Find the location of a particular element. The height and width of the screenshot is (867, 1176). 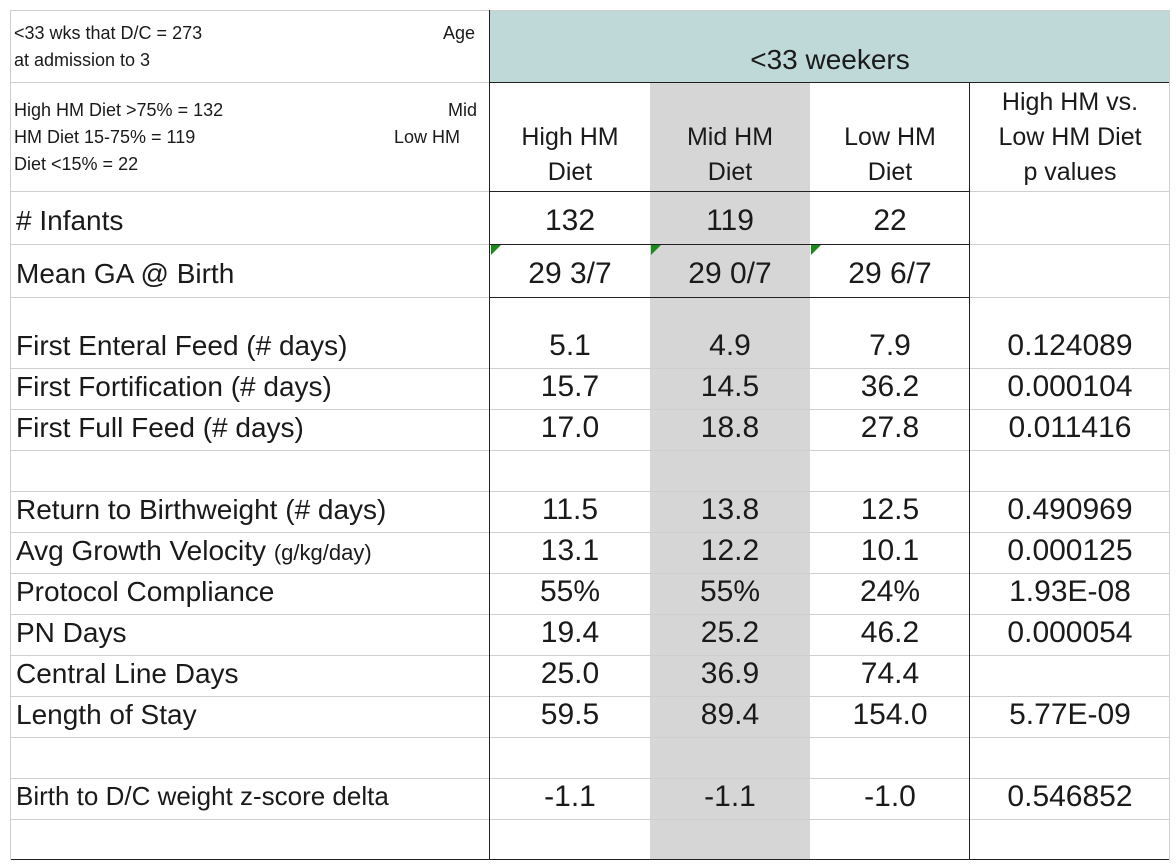

cell-pvalue: 0.011416 is located at coordinates (1070, 427).